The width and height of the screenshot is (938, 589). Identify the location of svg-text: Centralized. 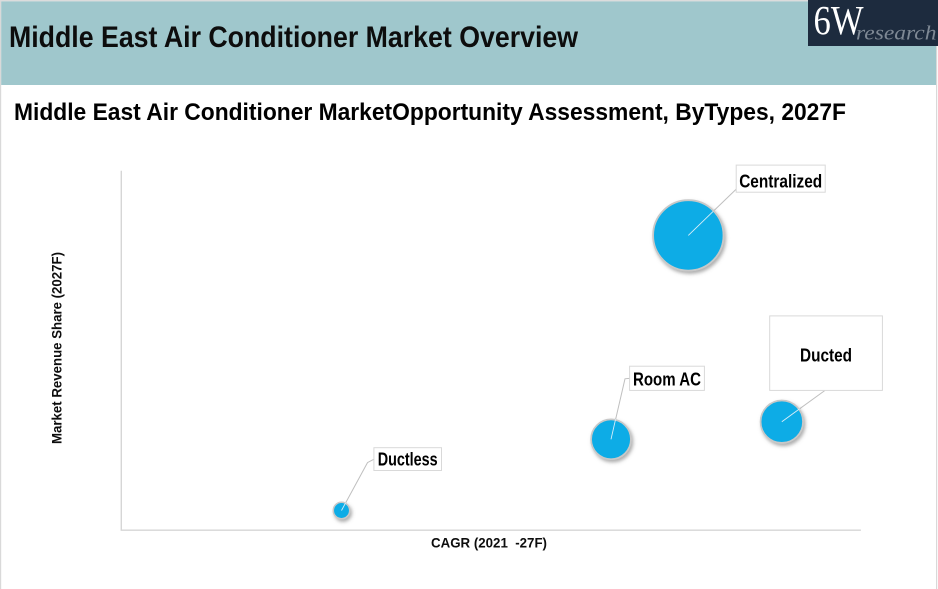
(780, 182).